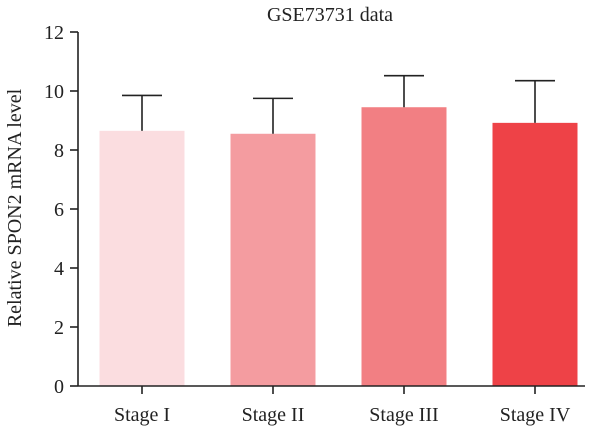 This screenshot has height=437, width=600. I want to click on x-tick-label: Stage II, so click(273, 415).